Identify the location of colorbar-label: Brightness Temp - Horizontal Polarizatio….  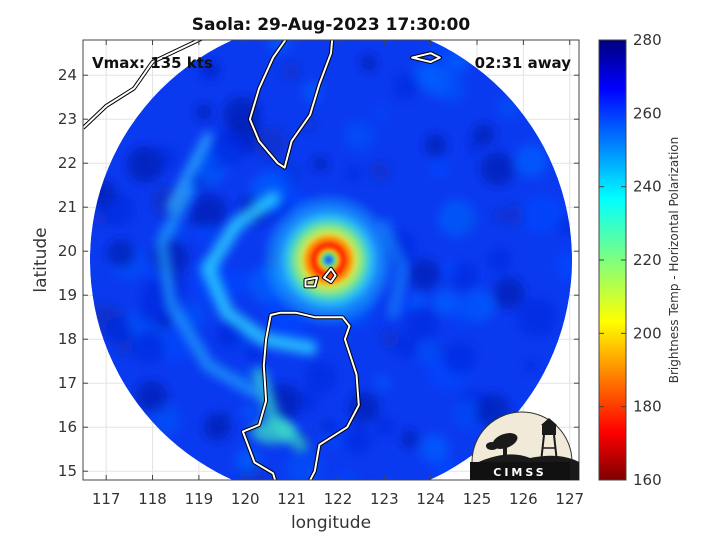
(674, 260).